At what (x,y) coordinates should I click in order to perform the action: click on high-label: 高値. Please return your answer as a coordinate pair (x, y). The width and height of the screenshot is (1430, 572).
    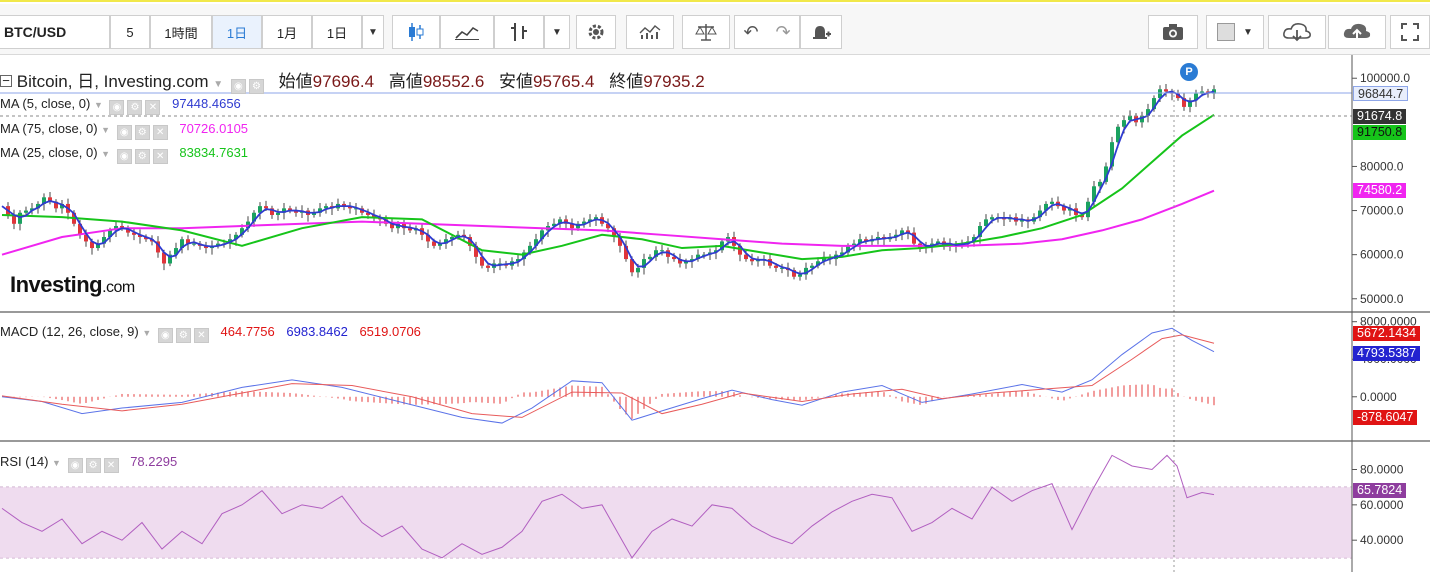
    Looking at the image, I should click on (405, 81).